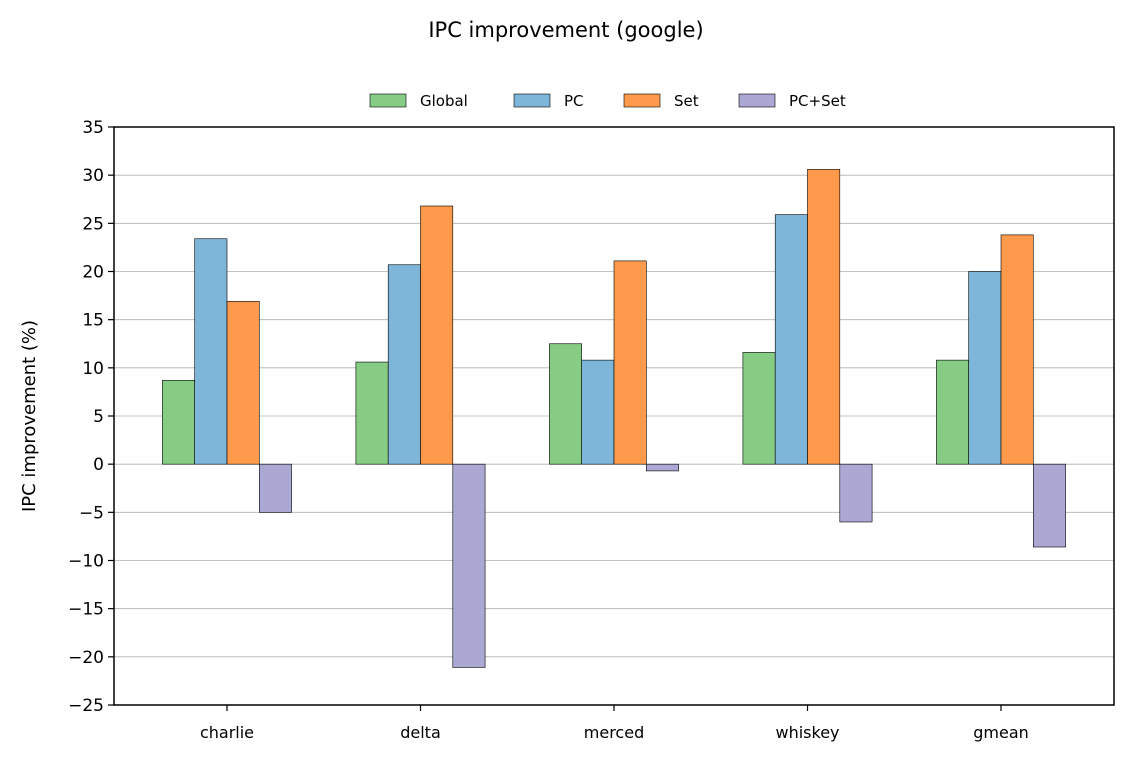  Describe the element at coordinates (630, 362) in the screenshot. I see `bar-set-merced` at that location.